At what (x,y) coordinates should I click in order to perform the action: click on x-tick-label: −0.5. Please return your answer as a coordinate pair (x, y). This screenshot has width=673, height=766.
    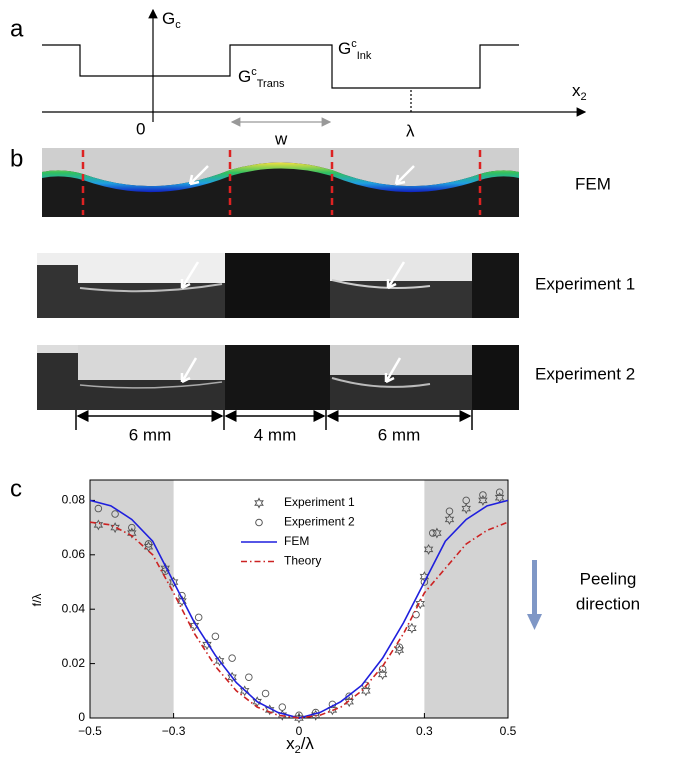
    Looking at the image, I should click on (90, 731).